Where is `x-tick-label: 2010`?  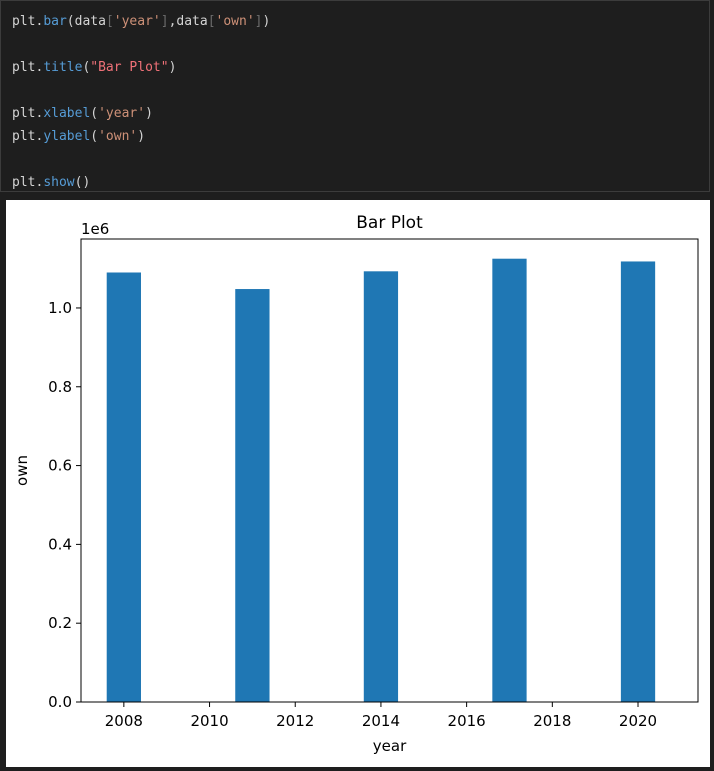 x-tick-label: 2010 is located at coordinates (209, 721).